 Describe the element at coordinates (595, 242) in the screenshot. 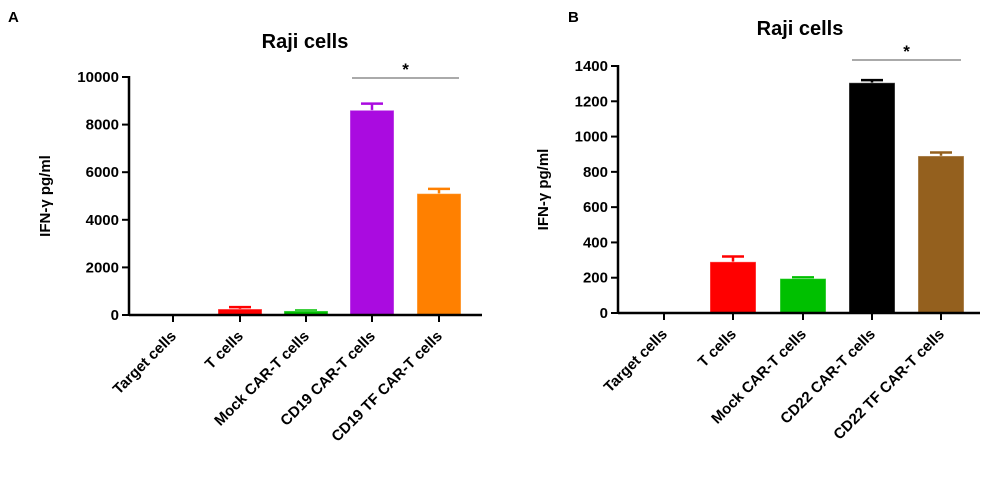

I see `y-tick-label: 400` at that location.